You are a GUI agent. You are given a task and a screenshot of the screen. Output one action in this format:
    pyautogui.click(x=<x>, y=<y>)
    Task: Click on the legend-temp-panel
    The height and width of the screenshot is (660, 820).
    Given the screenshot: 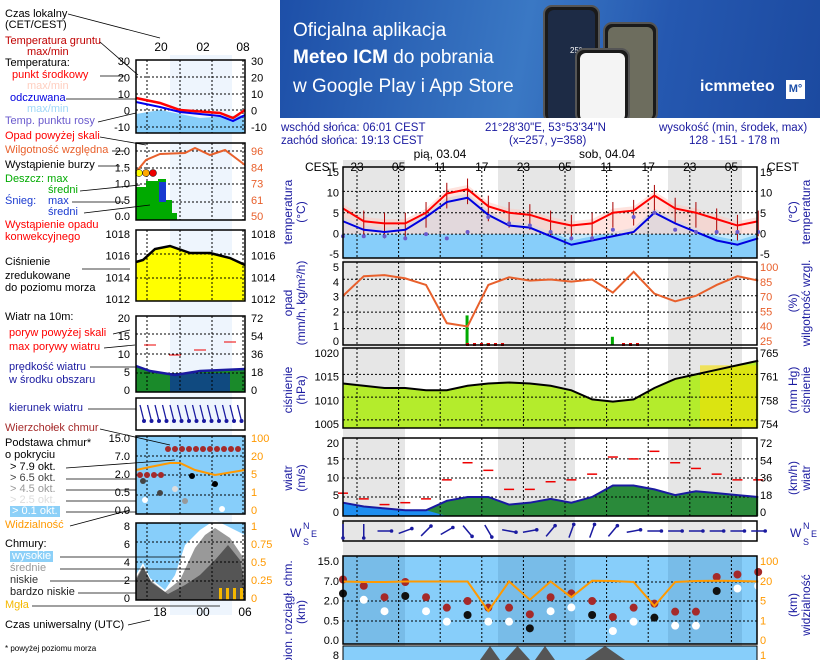 What is the action you would take?
    pyautogui.click(x=190, y=96)
    